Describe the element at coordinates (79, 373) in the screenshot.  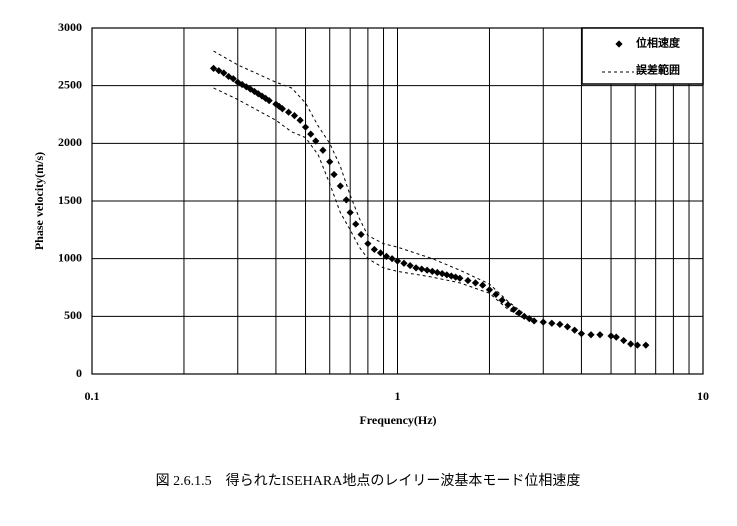
I see `y-tick-label: 0` at that location.